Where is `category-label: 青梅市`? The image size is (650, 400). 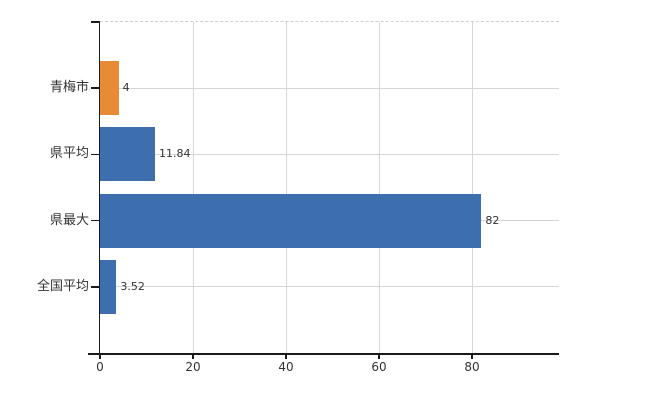
category-label: 青梅市 is located at coordinates (69, 88).